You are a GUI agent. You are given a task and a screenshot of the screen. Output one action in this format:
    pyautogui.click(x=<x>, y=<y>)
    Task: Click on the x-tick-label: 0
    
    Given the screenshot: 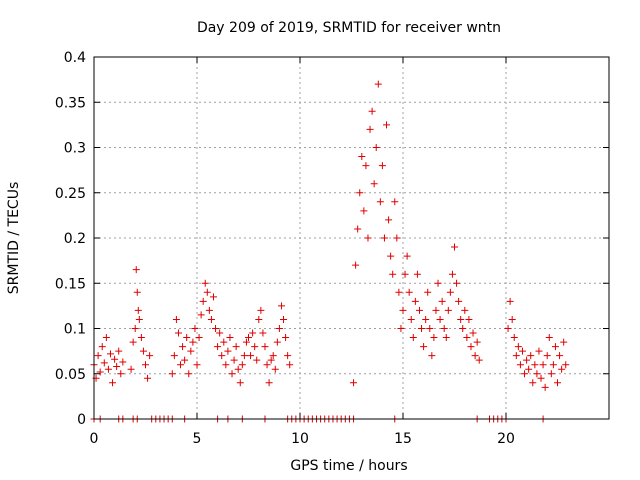 What is the action you would take?
    pyautogui.click(x=94, y=439)
    